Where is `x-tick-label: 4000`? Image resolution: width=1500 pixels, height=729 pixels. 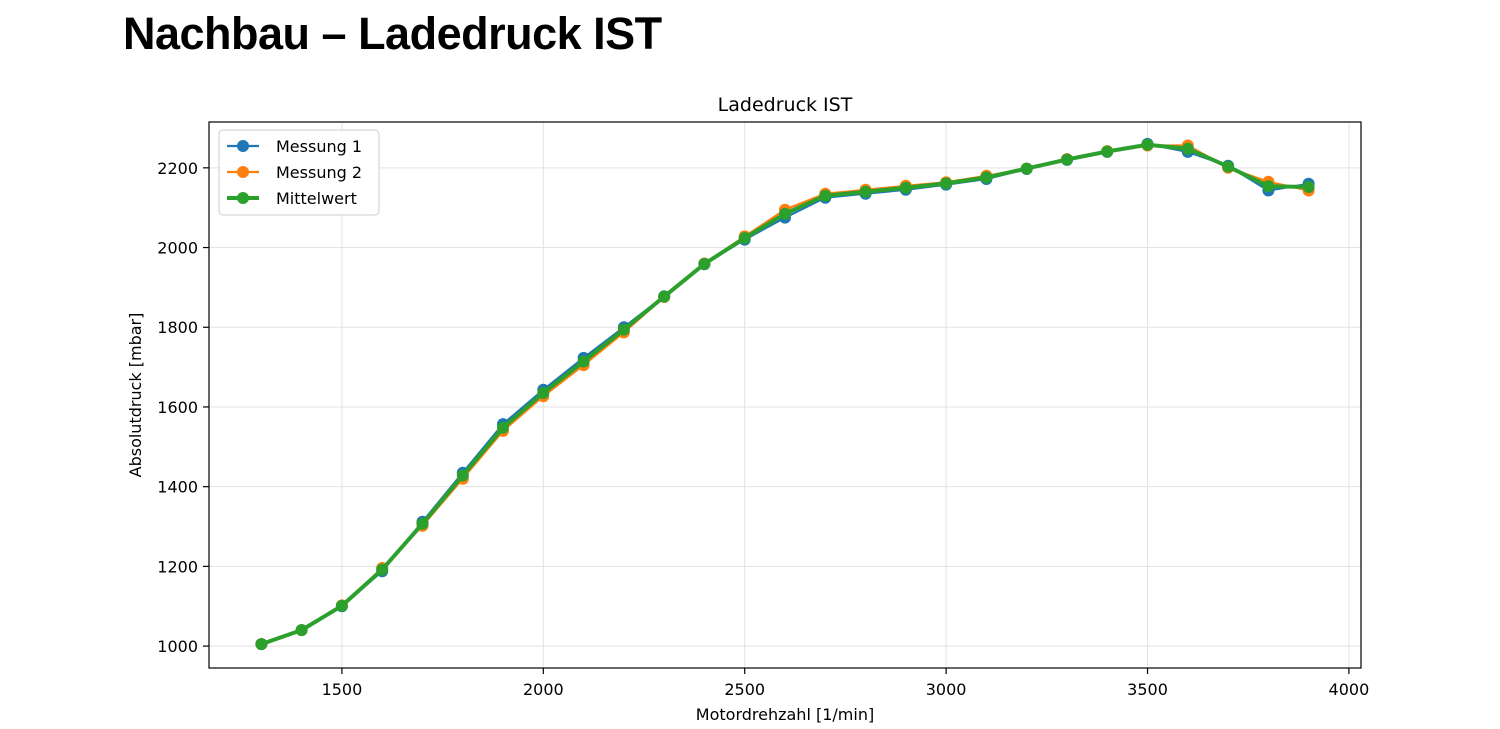
x-tick-label: 4000 is located at coordinates (1349, 689).